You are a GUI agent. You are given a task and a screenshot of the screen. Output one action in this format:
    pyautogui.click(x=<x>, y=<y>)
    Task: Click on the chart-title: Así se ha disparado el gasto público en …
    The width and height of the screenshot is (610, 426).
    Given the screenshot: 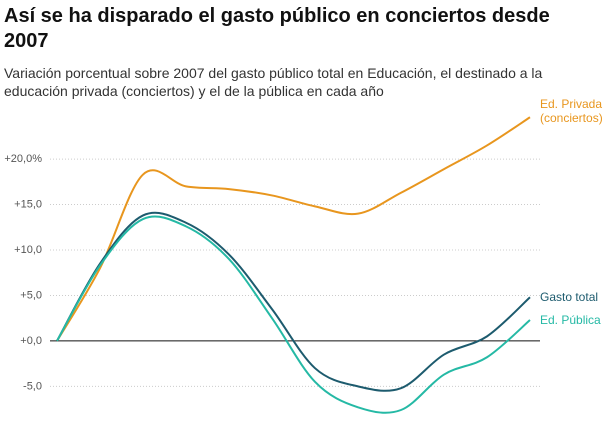 What is the action you would take?
    pyautogui.click(x=277, y=28)
    